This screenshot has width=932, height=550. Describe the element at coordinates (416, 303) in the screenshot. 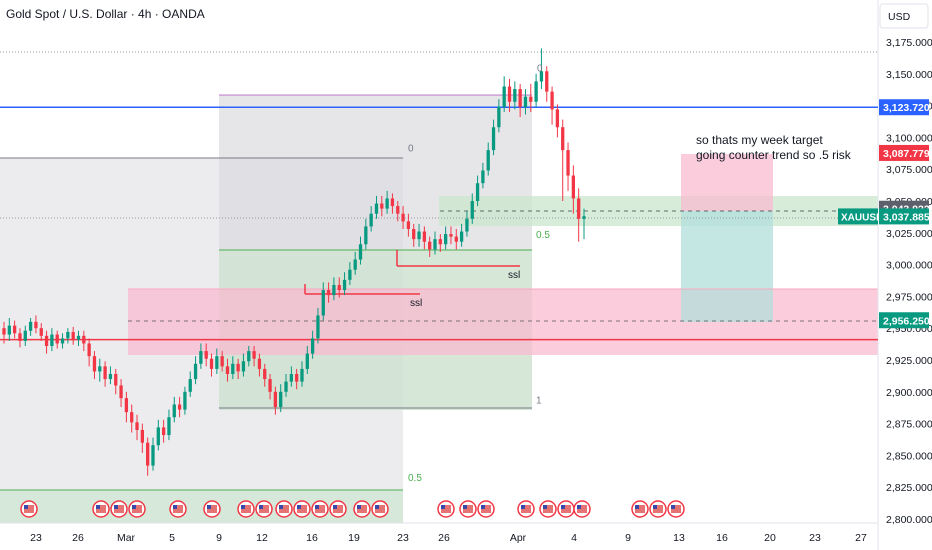

I see `ssl-label-2: ssl` at that location.